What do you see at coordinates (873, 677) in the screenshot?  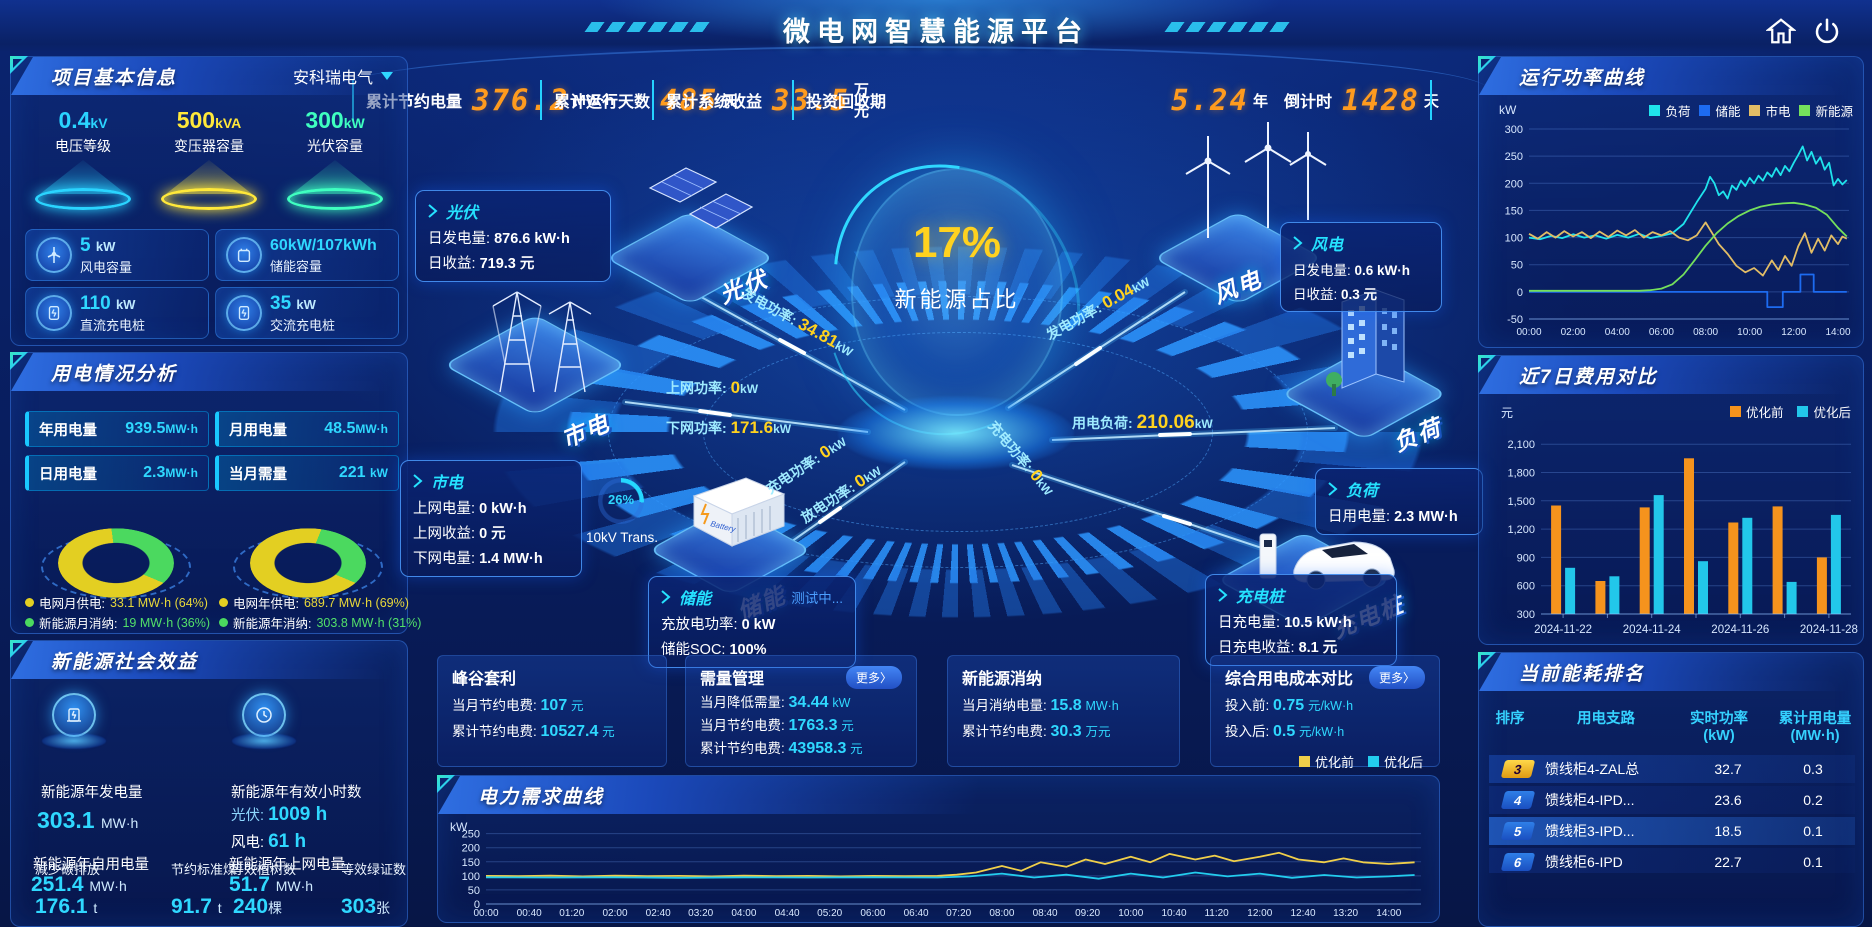 I see `demand-more-button: 更多〉` at bounding box center [873, 677].